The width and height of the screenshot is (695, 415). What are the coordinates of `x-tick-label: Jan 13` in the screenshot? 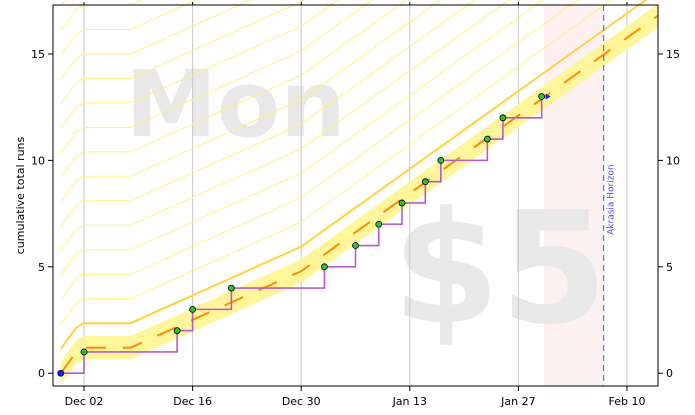 It's located at (409, 401).